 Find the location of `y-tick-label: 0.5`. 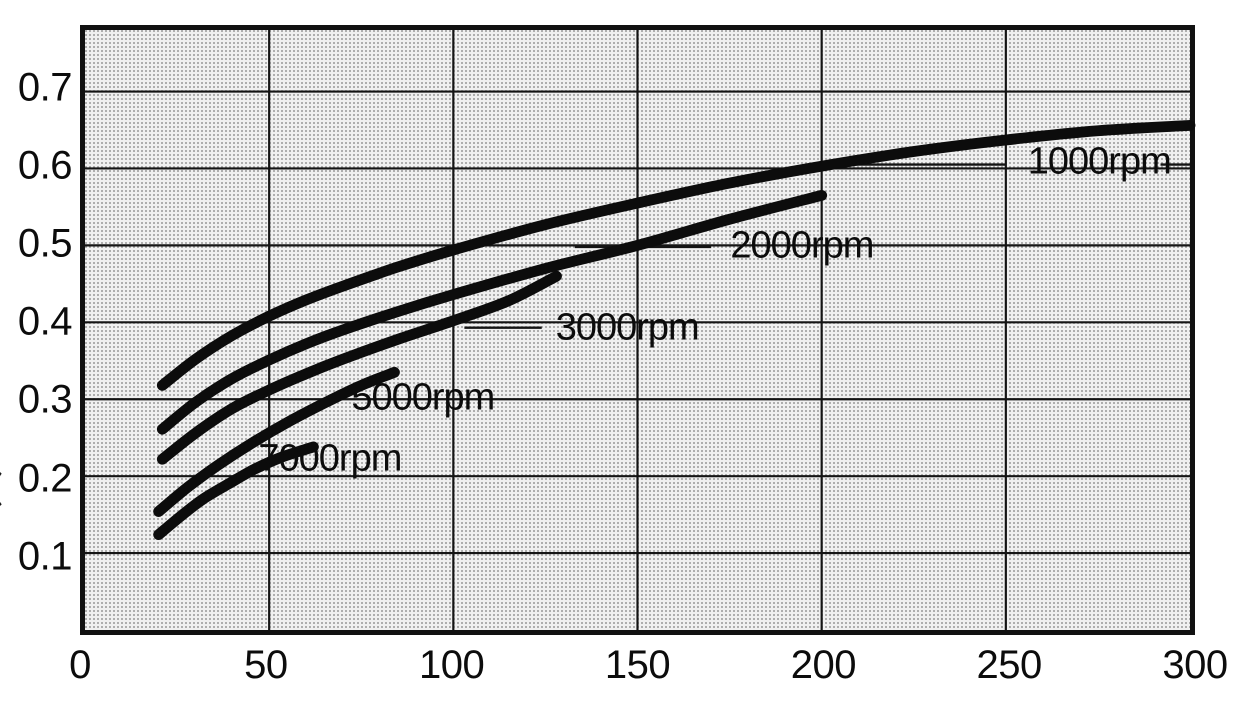

y-tick-label: 0.5 is located at coordinates (45, 243).